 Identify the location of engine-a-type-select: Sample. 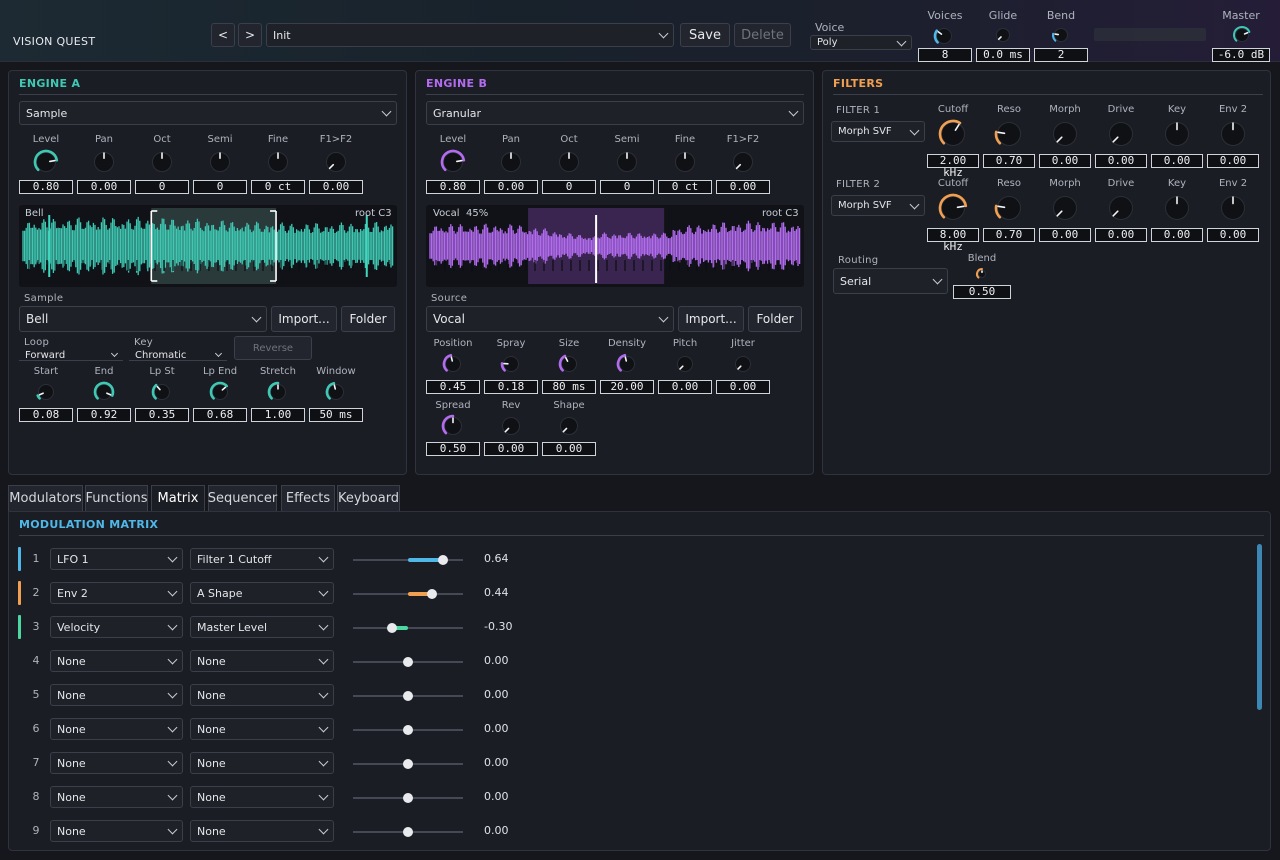
(208, 113).